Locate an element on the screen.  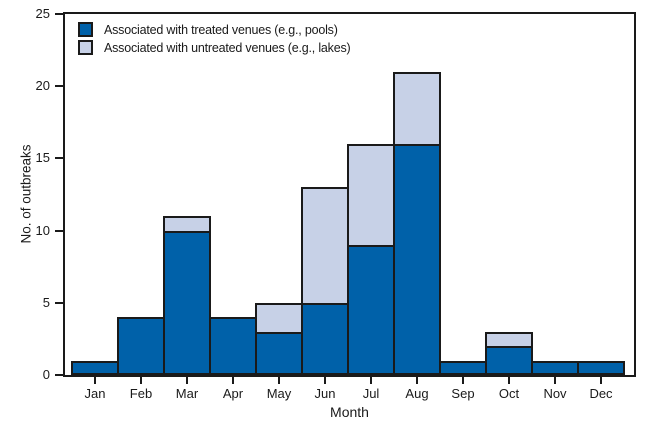
x-tick-label: Jan is located at coordinates (95, 393).